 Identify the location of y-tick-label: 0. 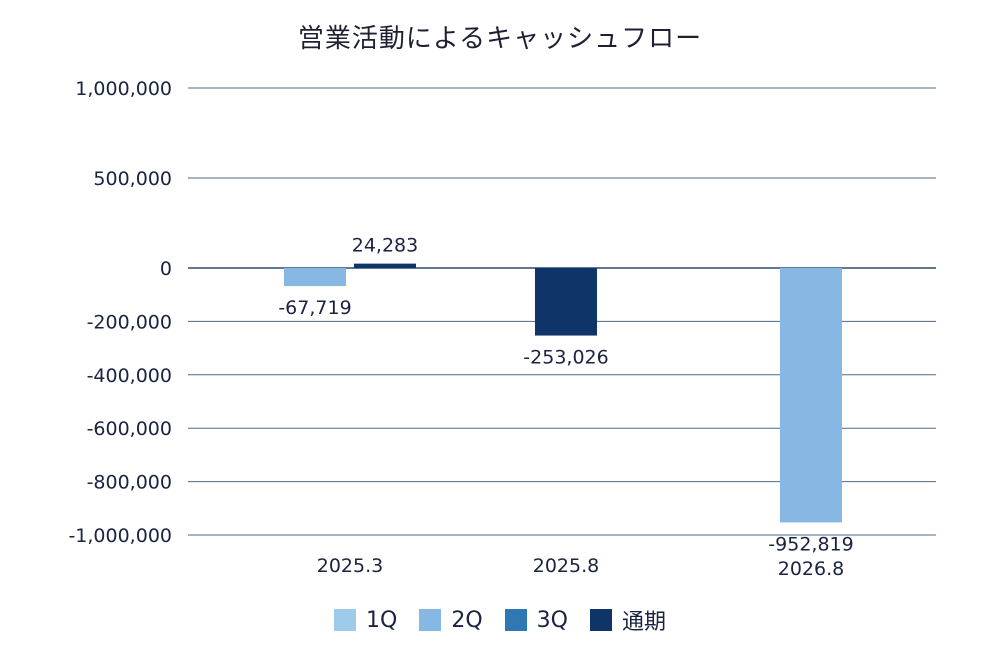
(166, 269).